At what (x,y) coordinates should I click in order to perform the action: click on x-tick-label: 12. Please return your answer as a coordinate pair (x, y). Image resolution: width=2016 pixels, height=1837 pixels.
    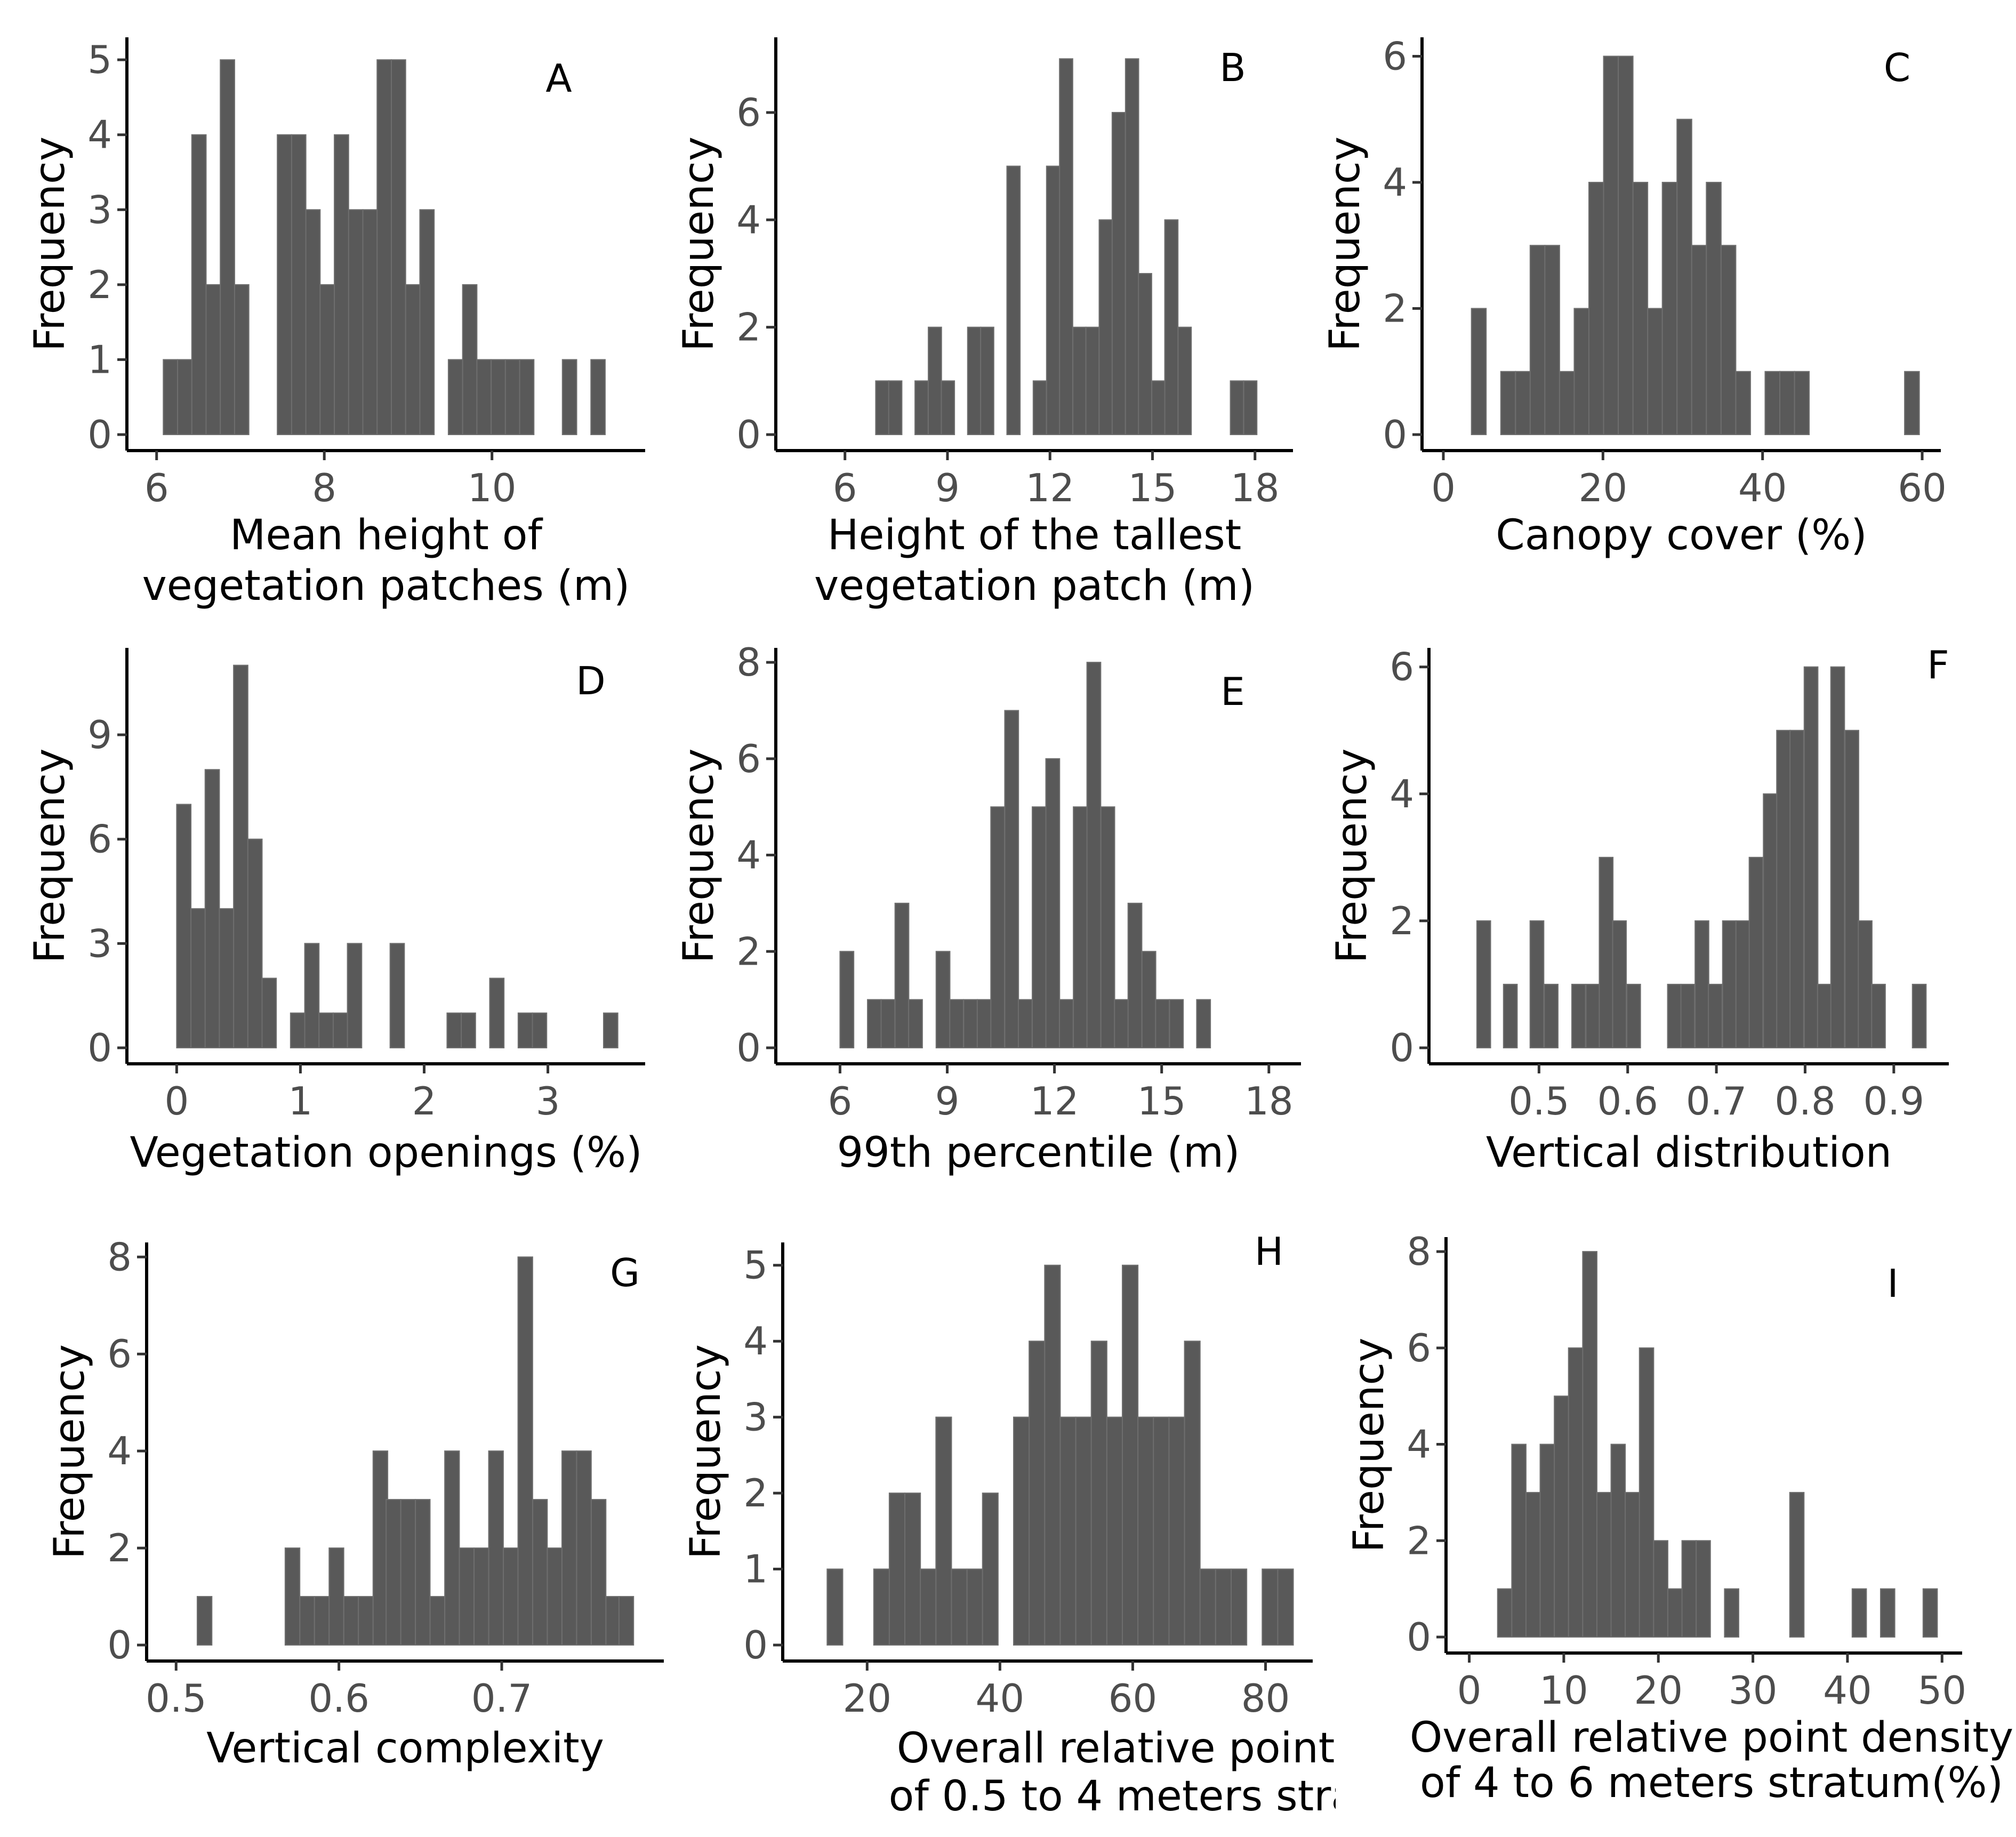
    Looking at the image, I should click on (1049, 488).